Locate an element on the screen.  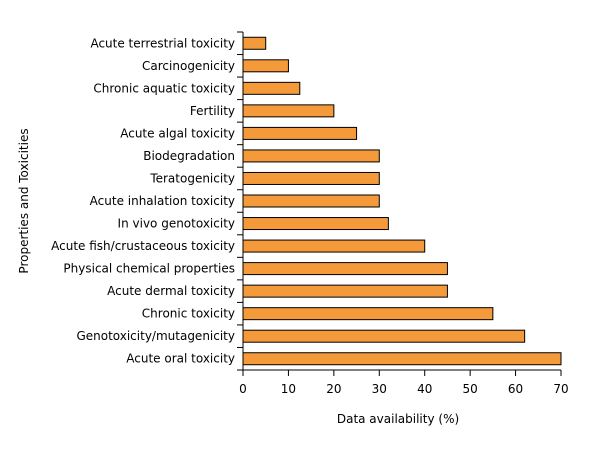
y-axis-title: Properties and Toxicities is located at coordinates (24, 200).